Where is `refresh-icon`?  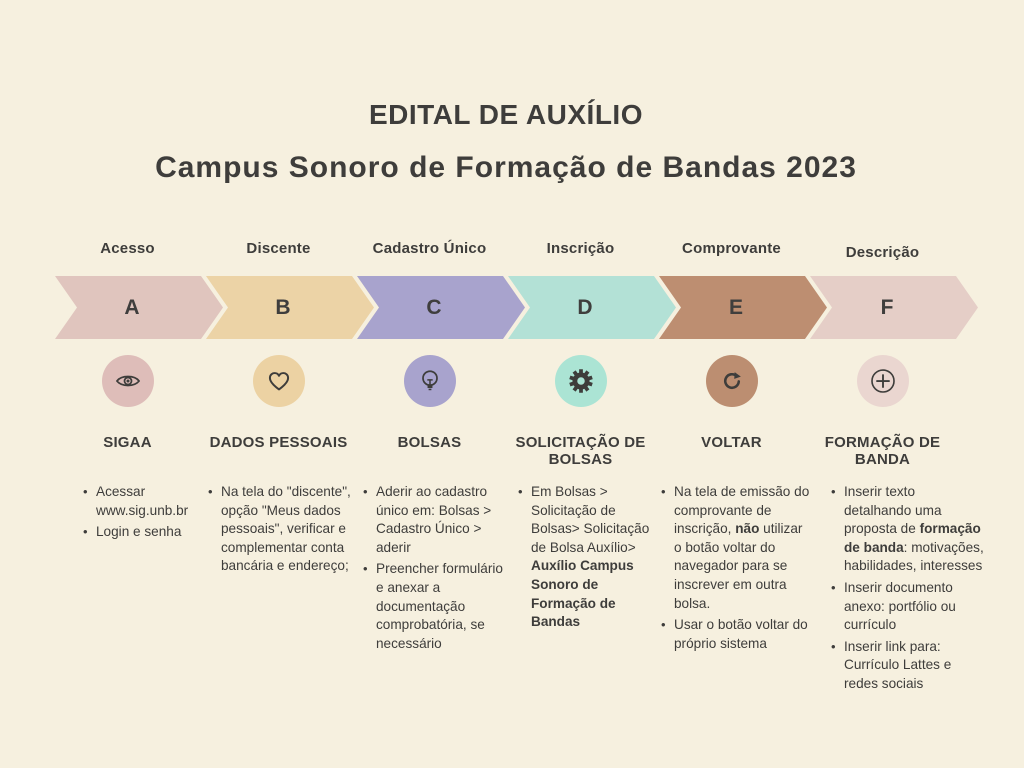 refresh-icon is located at coordinates (732, 381).